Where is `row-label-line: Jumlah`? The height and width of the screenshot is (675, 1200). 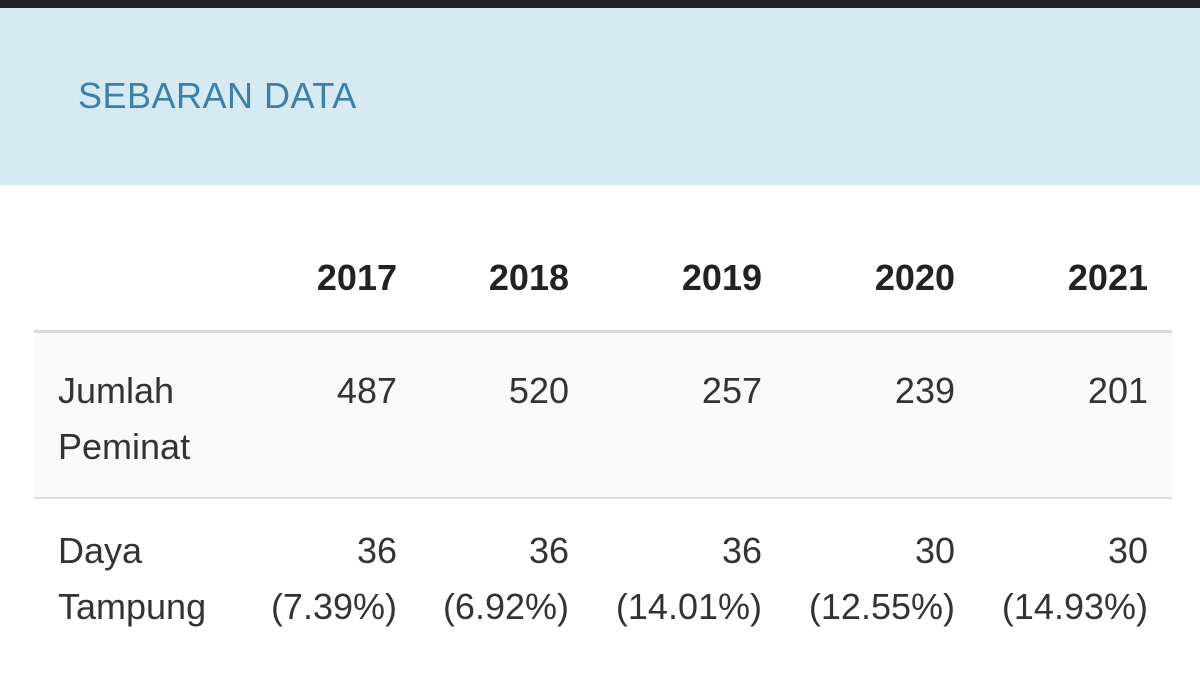
row-label-line: Jumlah is located at coordinates (116, 390).